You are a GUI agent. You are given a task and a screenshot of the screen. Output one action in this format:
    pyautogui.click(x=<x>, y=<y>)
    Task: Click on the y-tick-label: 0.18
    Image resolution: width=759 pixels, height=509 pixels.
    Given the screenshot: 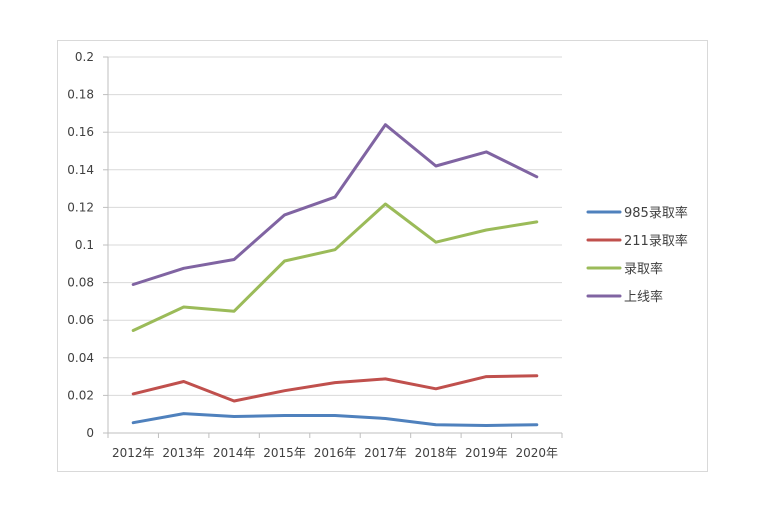 What is the action you would take?
    pyautogui.click(x=80, y=95)
    